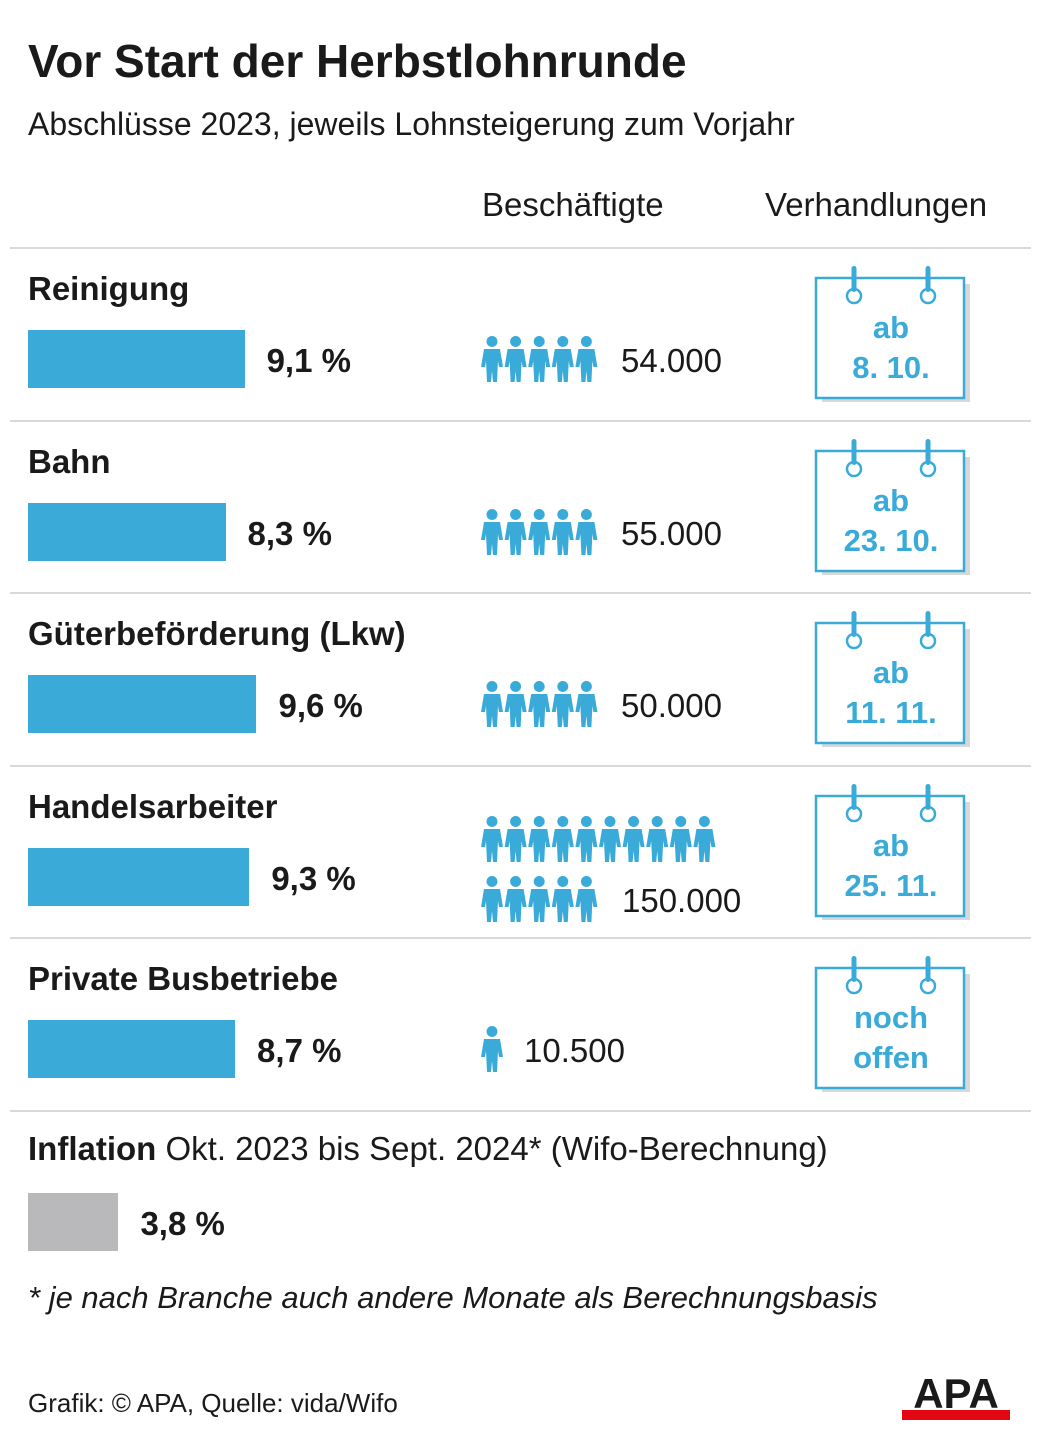 This screenshot has height=1442, width=1041. I want to click on negotiation-line-2: 8. 10., so click(891, 367).